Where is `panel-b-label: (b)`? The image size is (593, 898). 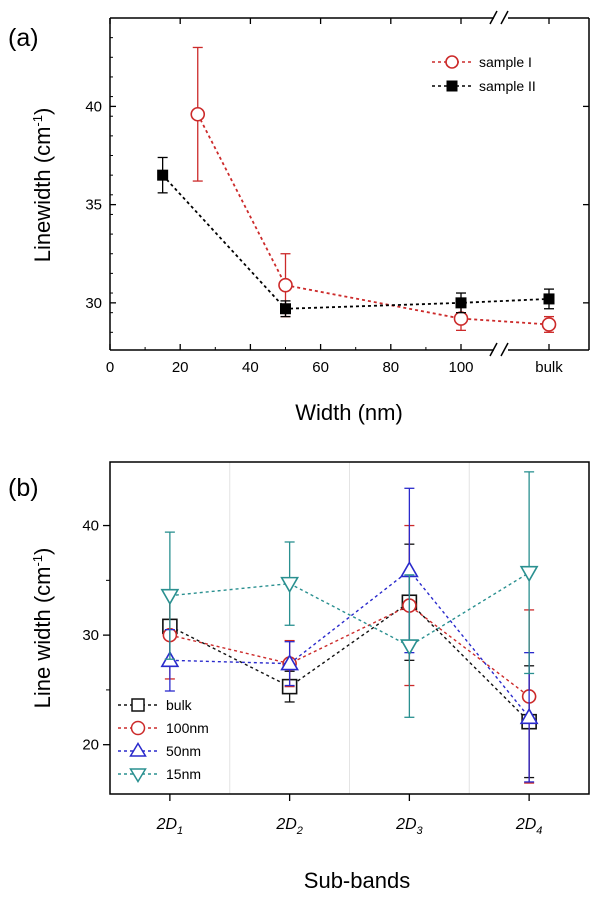
panel-b-label: (b) is located at coordinates (23, 488).